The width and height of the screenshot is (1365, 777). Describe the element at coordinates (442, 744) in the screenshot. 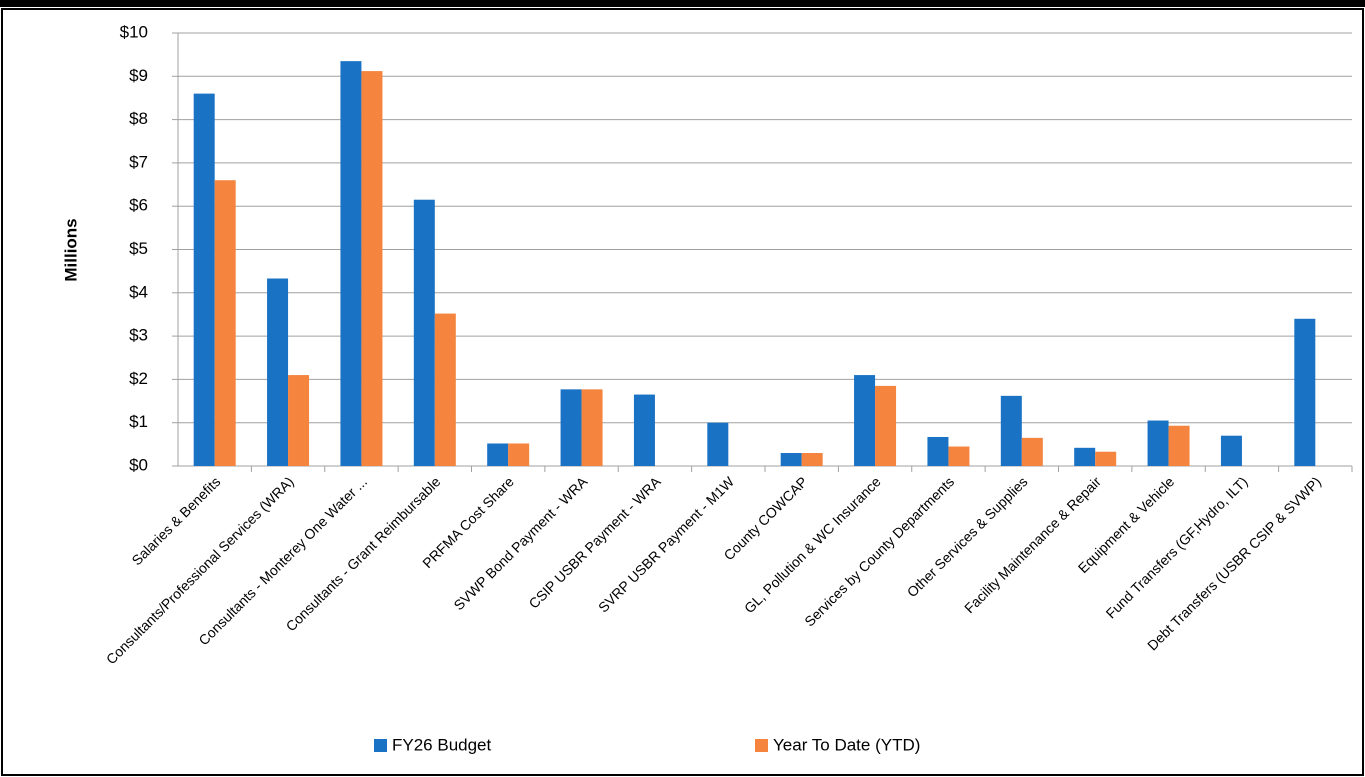

I see `legend-label: FY26 Budget` at that location.